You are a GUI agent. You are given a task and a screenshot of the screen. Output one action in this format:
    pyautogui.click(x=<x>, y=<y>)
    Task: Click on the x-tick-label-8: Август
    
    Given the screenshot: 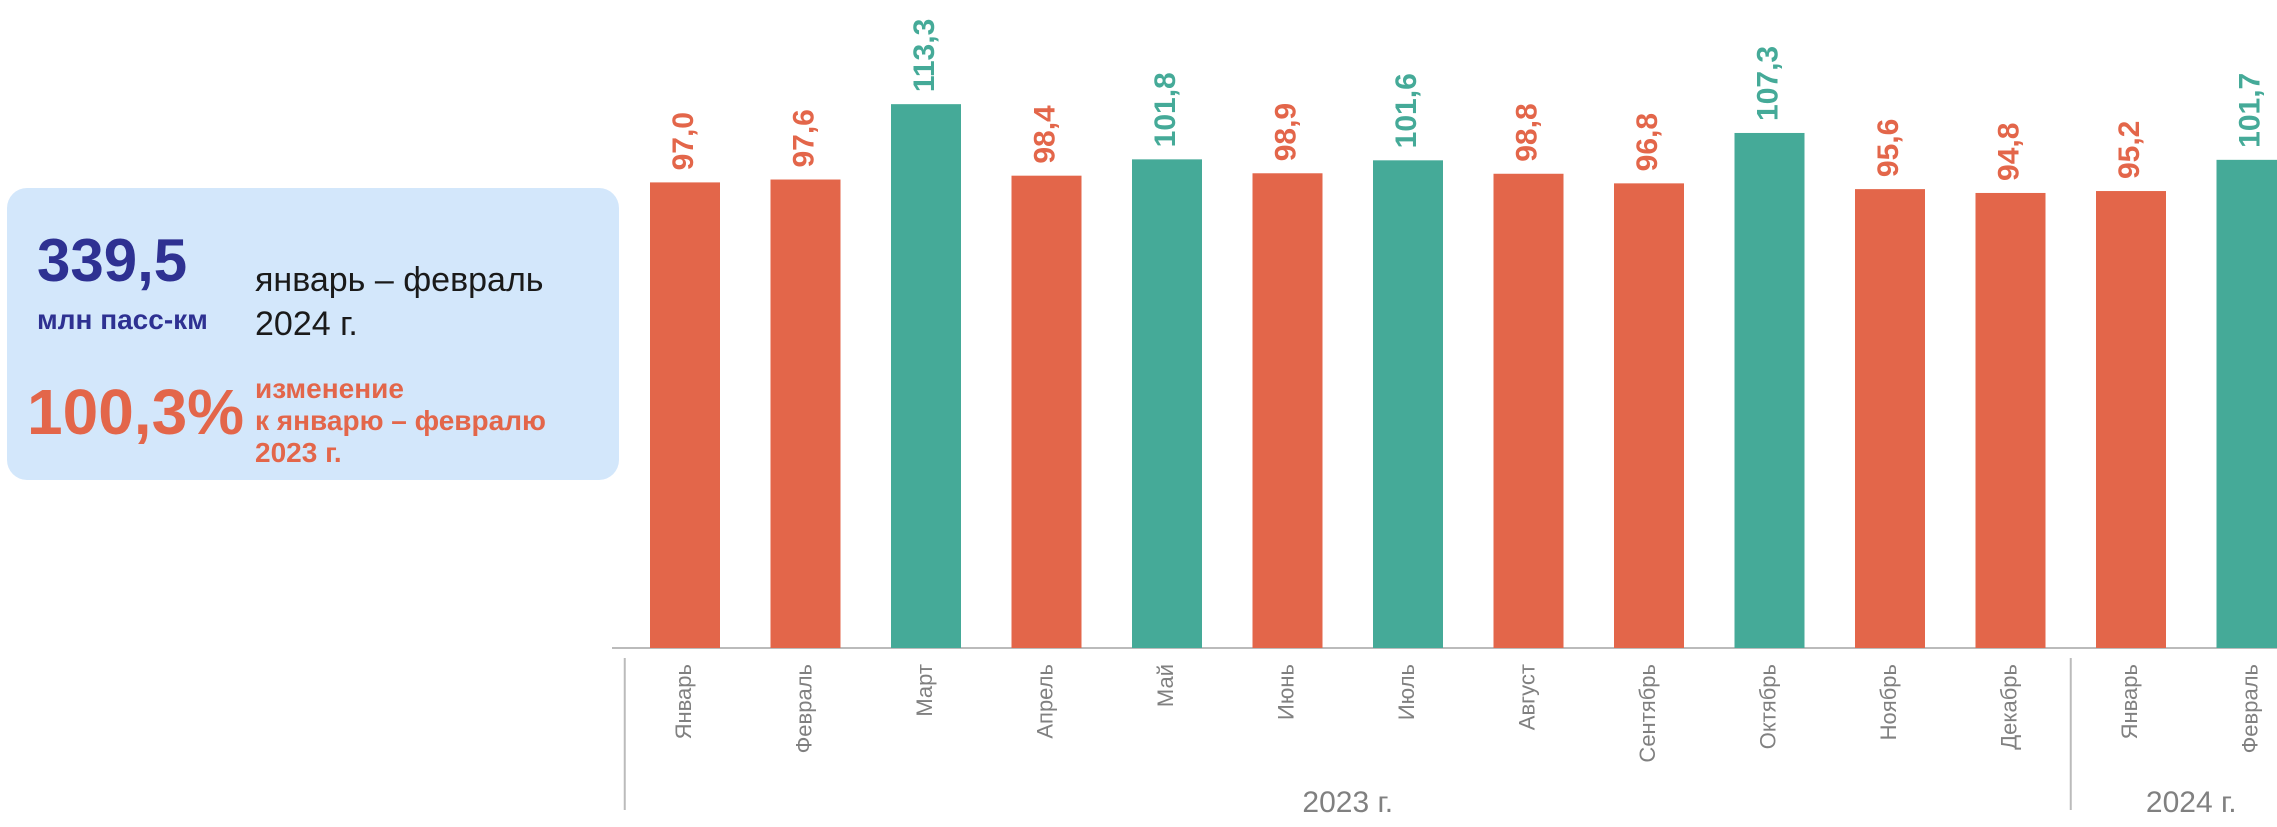 What is the action you would take?
    pyautogui.click(x=1526, y=697)
    